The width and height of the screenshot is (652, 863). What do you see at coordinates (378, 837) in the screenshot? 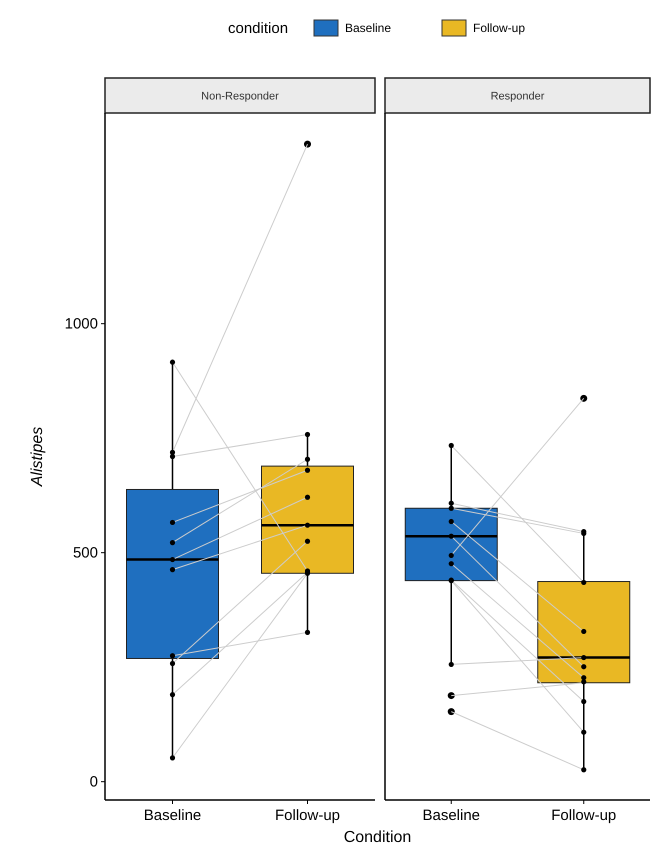
I see `x-axis-title: Condition` at bounding box center [378, 837].